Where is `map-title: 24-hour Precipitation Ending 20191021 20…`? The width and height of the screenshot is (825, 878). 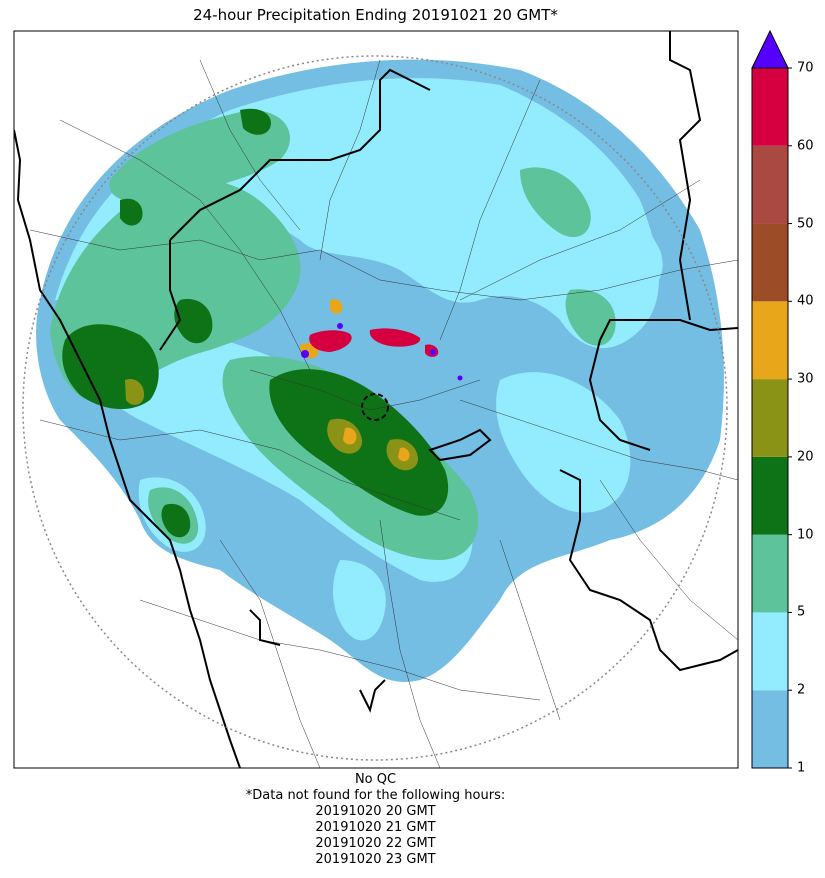 map-title: 24-hour Precipitation Ending 20191021 20… is located at coordinates (375, 15).